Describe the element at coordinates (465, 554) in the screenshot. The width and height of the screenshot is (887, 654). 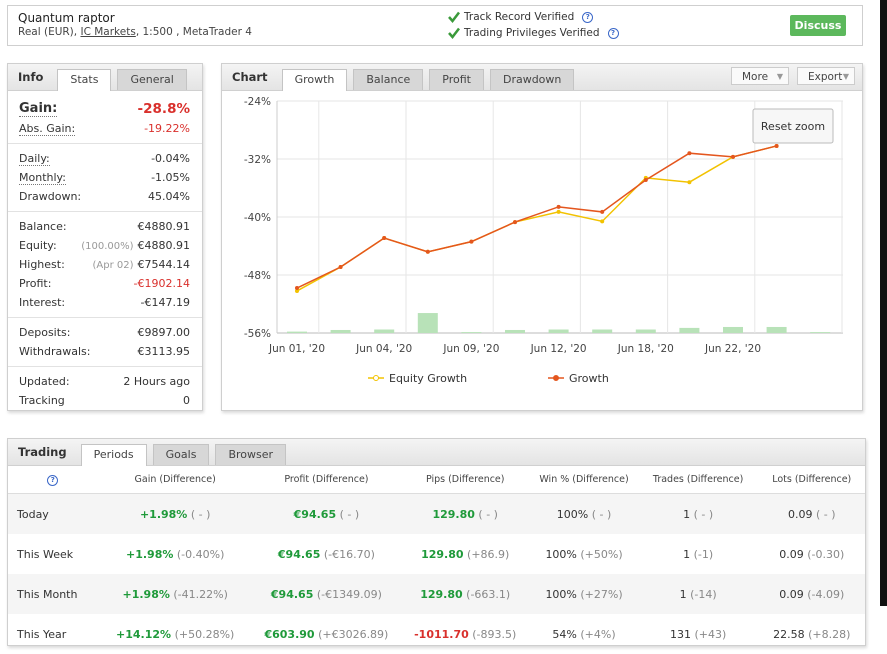
I see `table-cell: 129.80 (+86.9)` at that location.